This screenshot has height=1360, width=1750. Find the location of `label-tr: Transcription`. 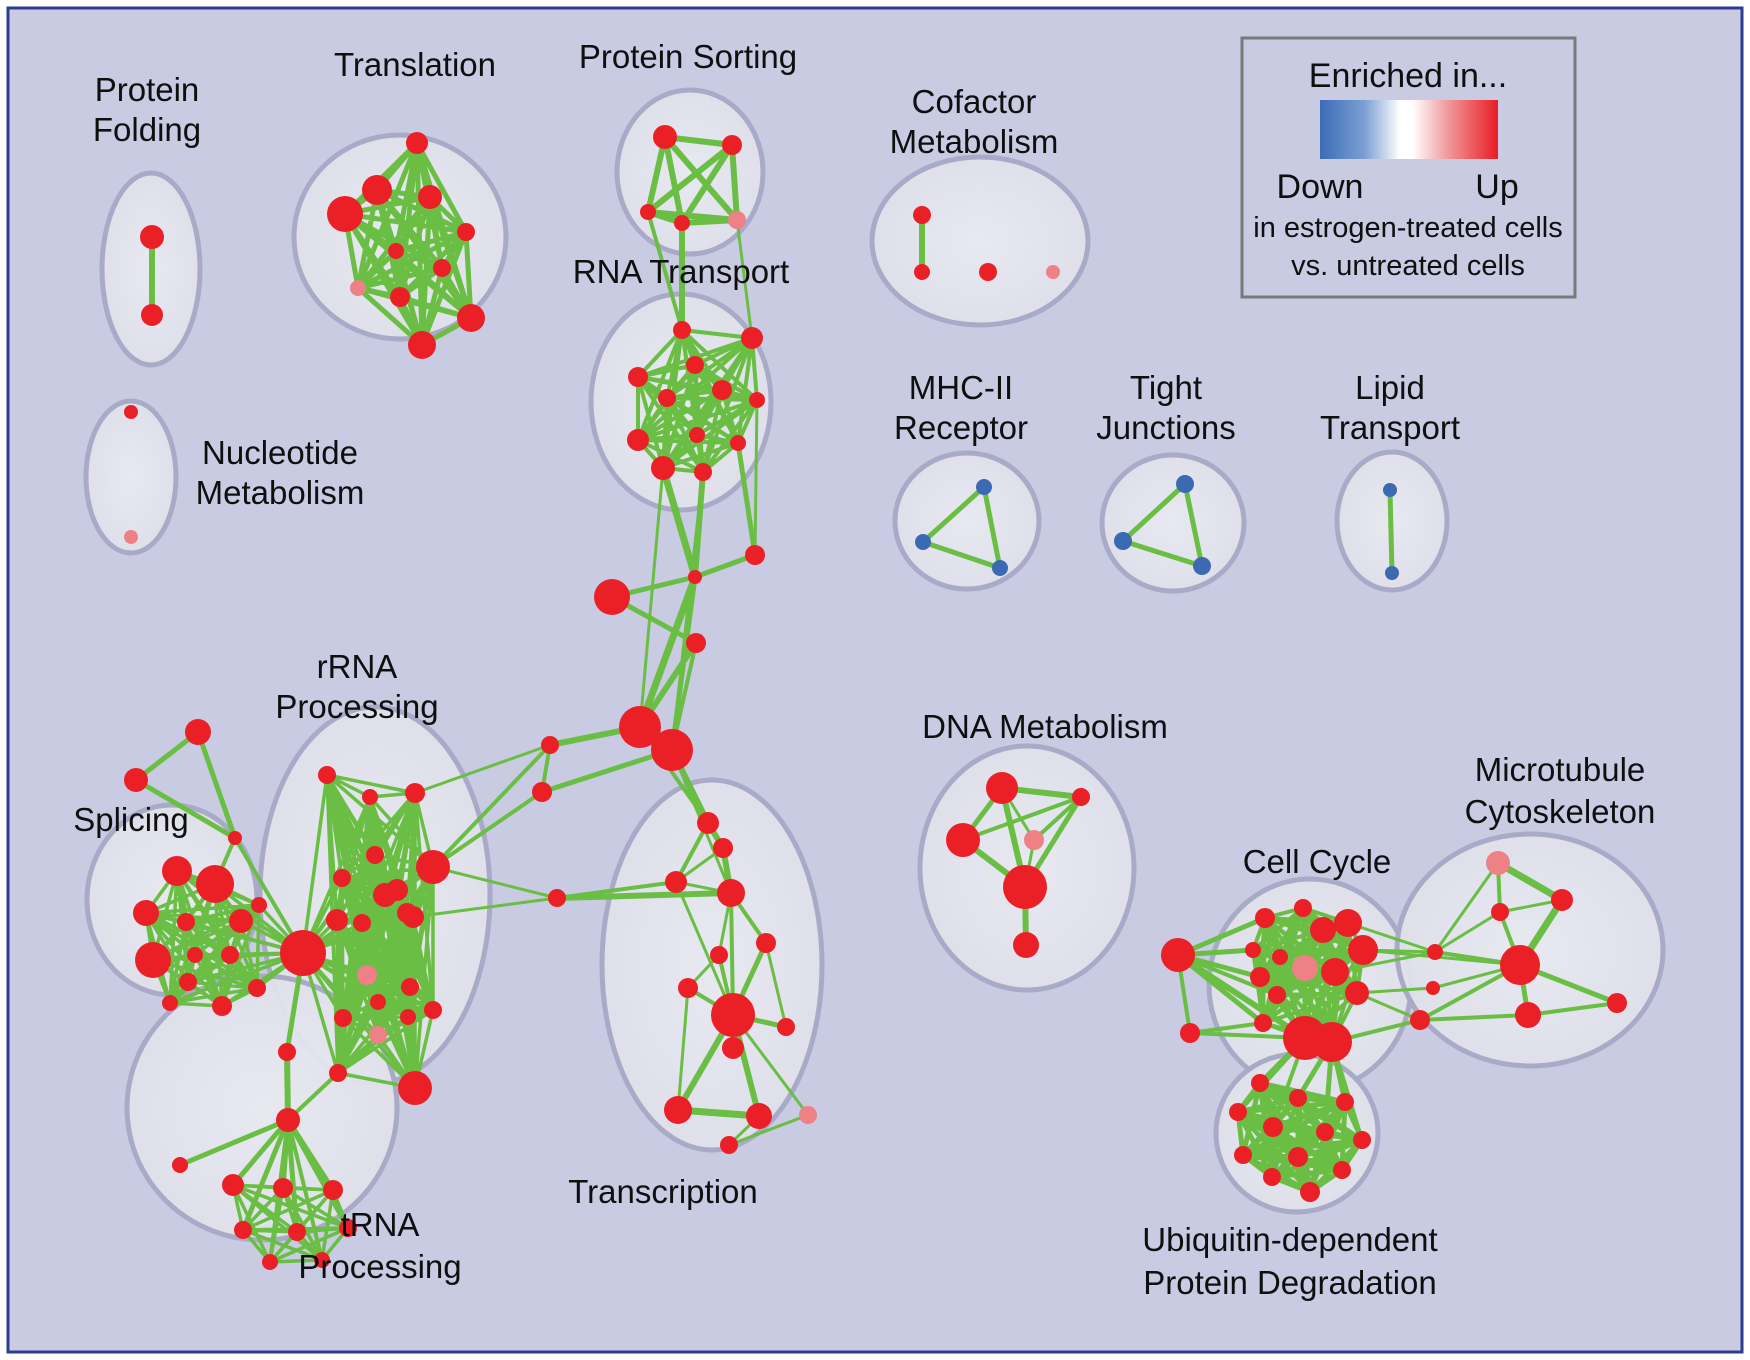

label-tr: Transcription is located at coordinates (663, 1191).